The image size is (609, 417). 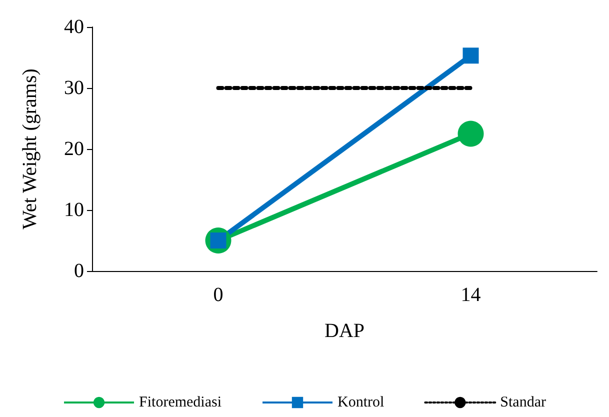 I want to click on y-axis-title: Wet Weight (grams), so click(x=30, y=149).